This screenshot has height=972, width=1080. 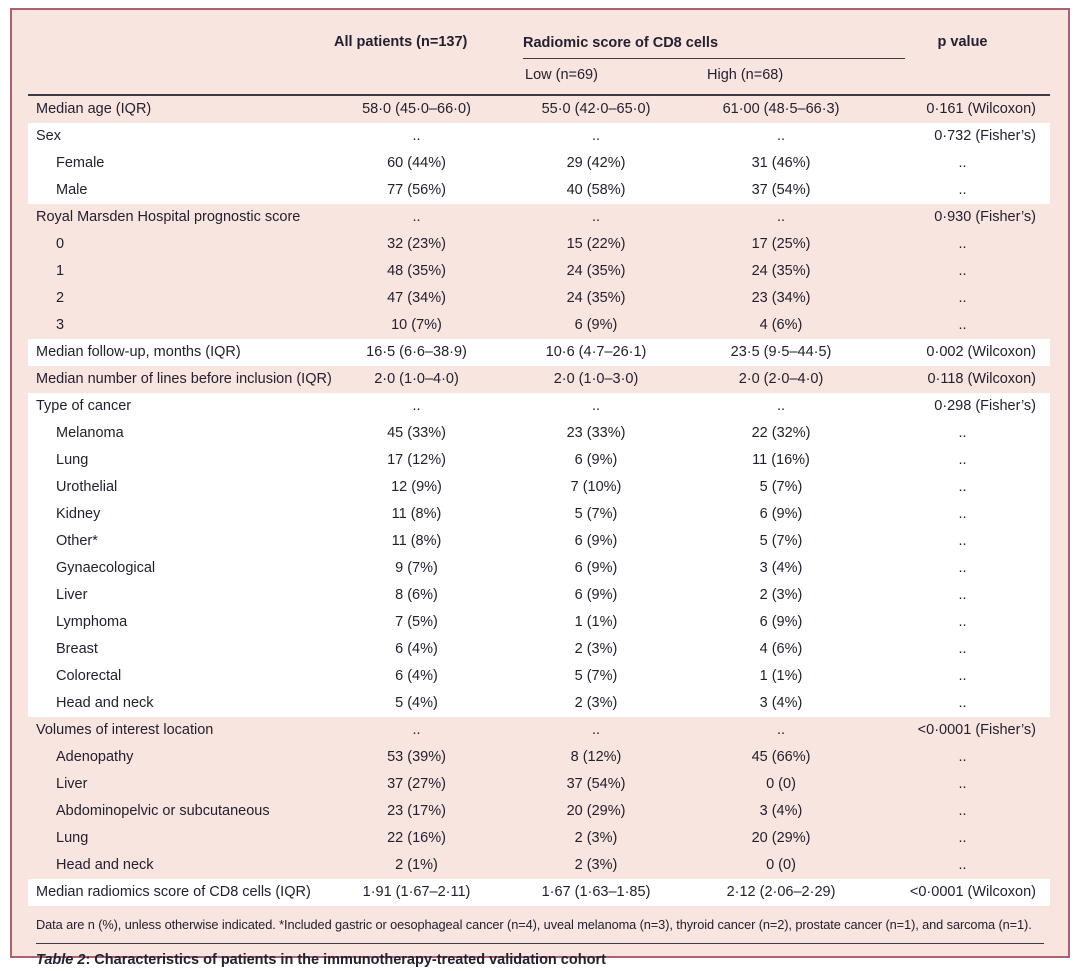 What do you see at coordinates (596, 271) in the screenshot?
I see `cell-low-score: 24 (35%)` at bounding box center [596, 271].